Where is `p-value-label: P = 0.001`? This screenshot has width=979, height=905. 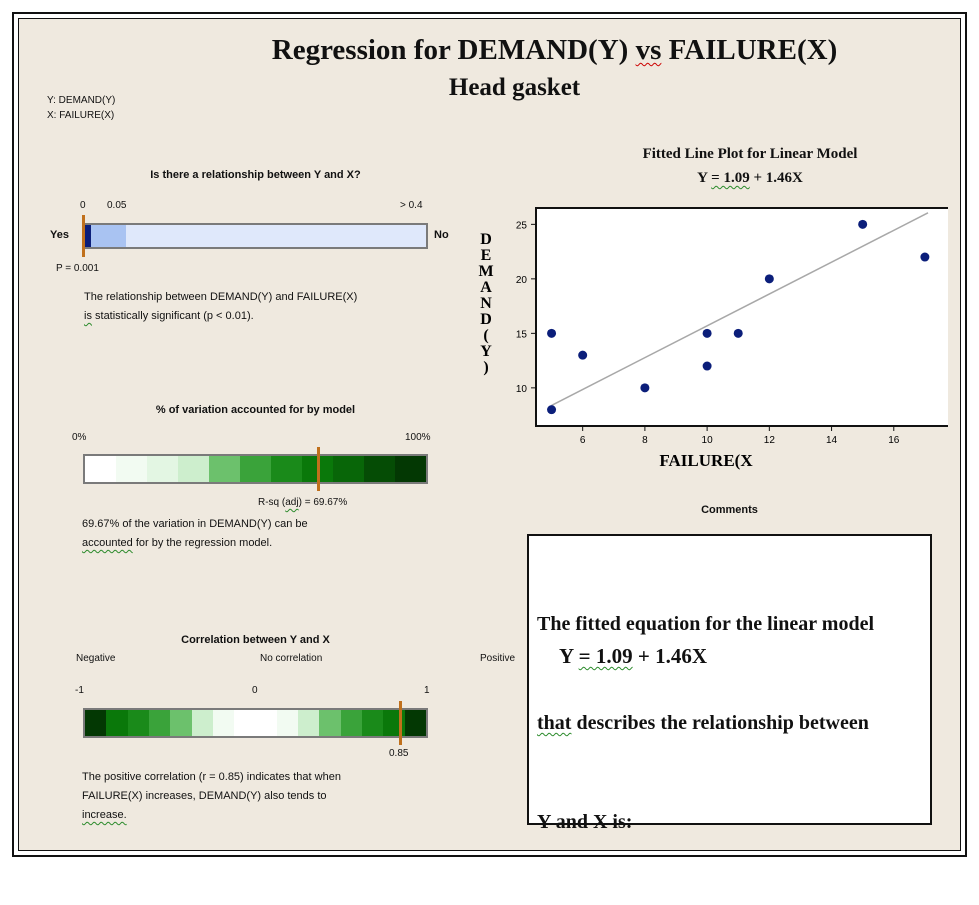
p-value-label: P = 0.001 is located at coordinates (77, 268).